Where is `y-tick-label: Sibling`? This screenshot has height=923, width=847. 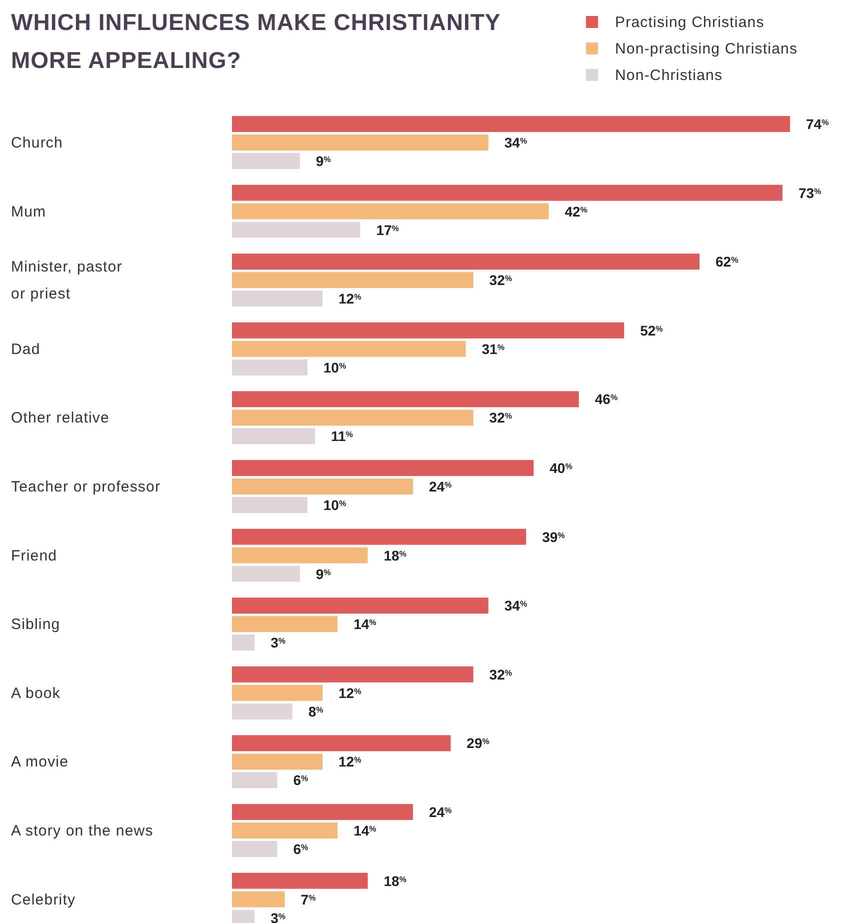 y-tick-label: Sibling is located at coordinates (35, 625).